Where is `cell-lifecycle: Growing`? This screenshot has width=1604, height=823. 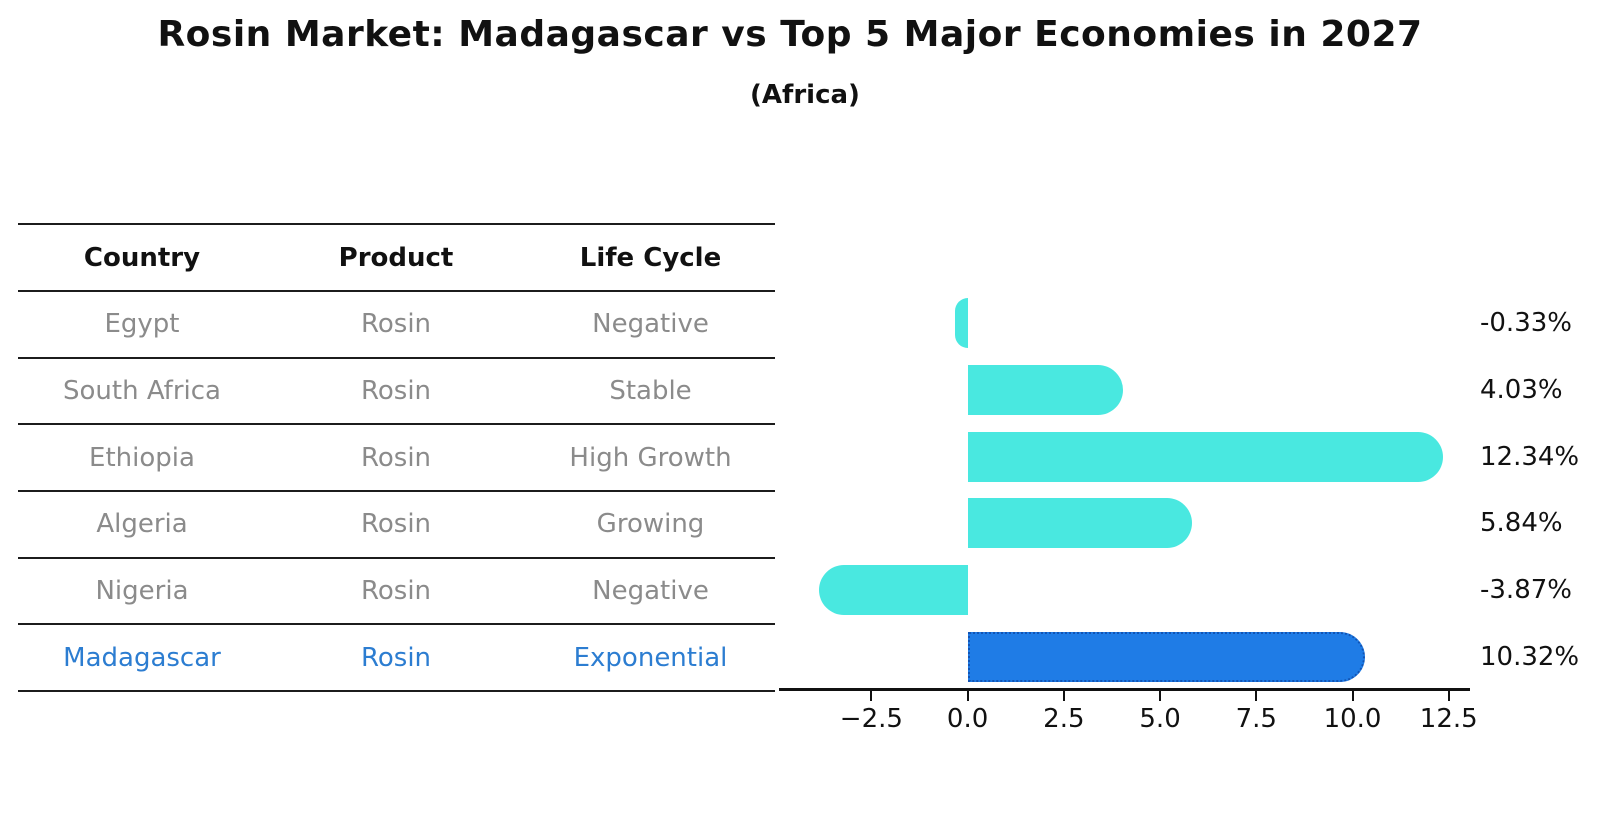 cell-lifecycle: Growing is located at coordinates (650, 524).